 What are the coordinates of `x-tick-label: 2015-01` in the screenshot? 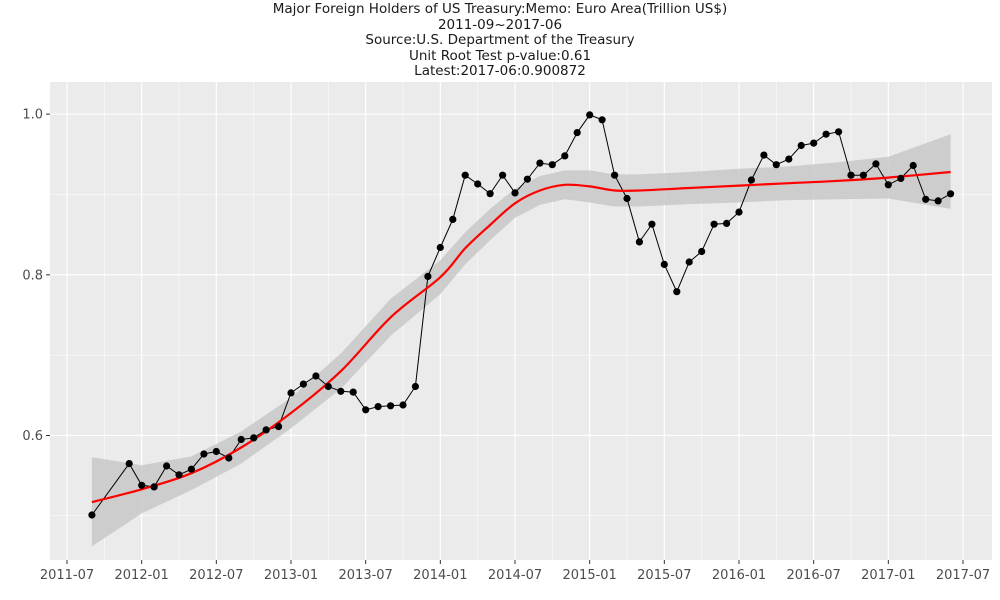 It's located at (590, 575).